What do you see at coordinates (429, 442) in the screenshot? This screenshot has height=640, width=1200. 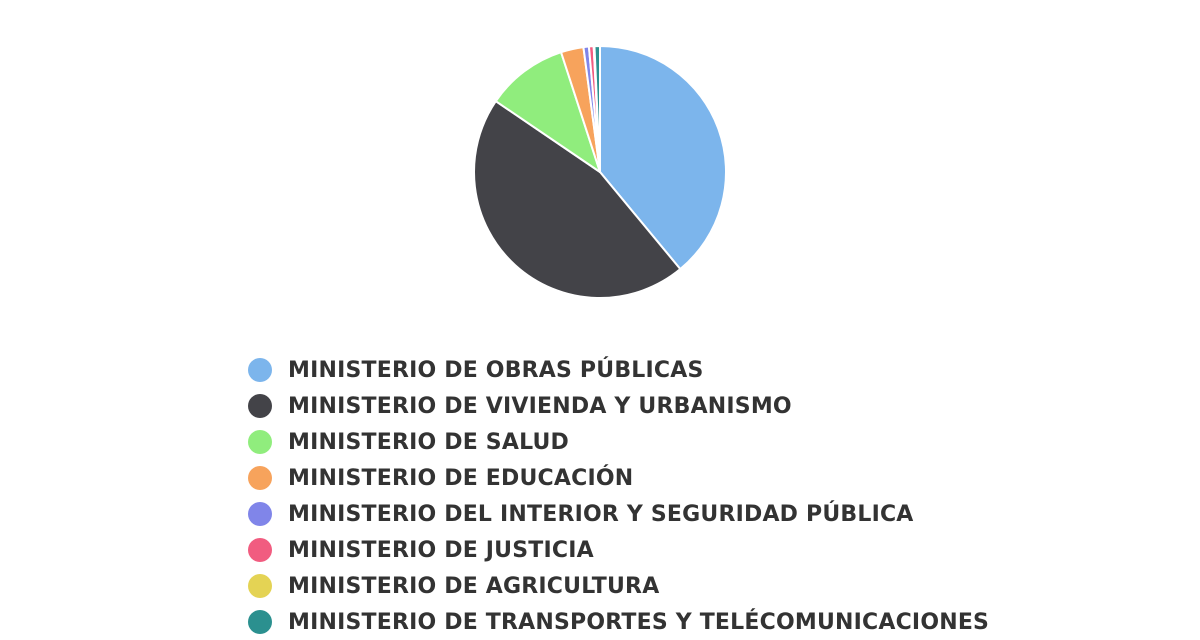 I see `legend-label: MINISTERIO DE SALUD` at bounding box center [429, 442].